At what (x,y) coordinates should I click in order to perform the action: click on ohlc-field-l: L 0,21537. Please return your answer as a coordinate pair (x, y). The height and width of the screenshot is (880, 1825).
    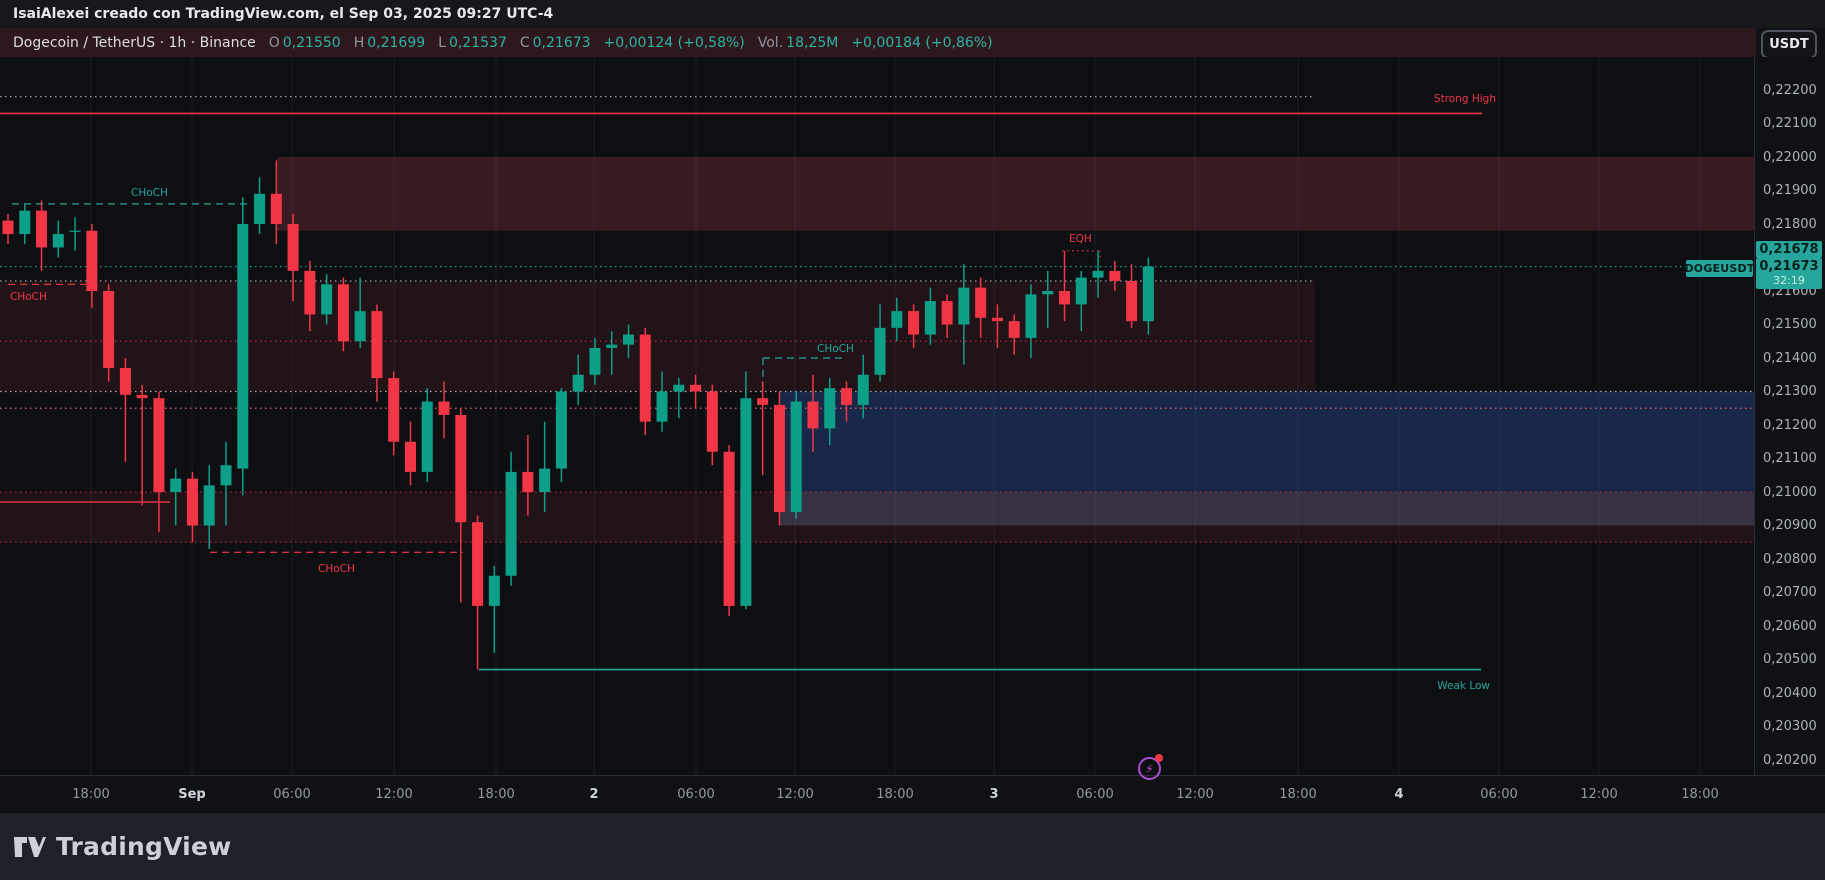
    Looking at the image, I should click on (472, 42).